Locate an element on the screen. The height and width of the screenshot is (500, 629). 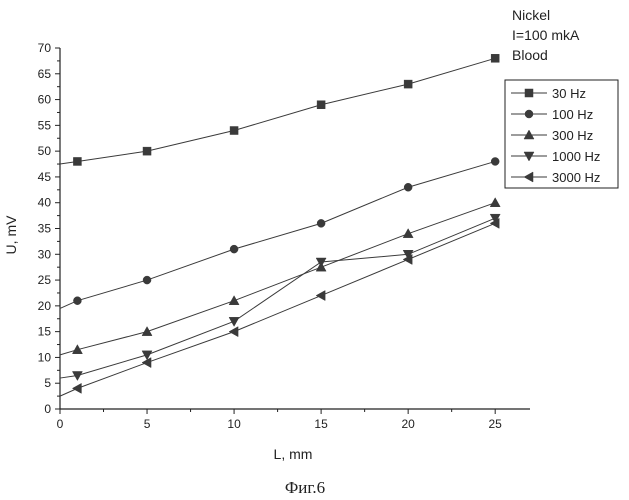
annotation-block: Nickel I=100 mkA Blood is located at coordinates (546, 35).